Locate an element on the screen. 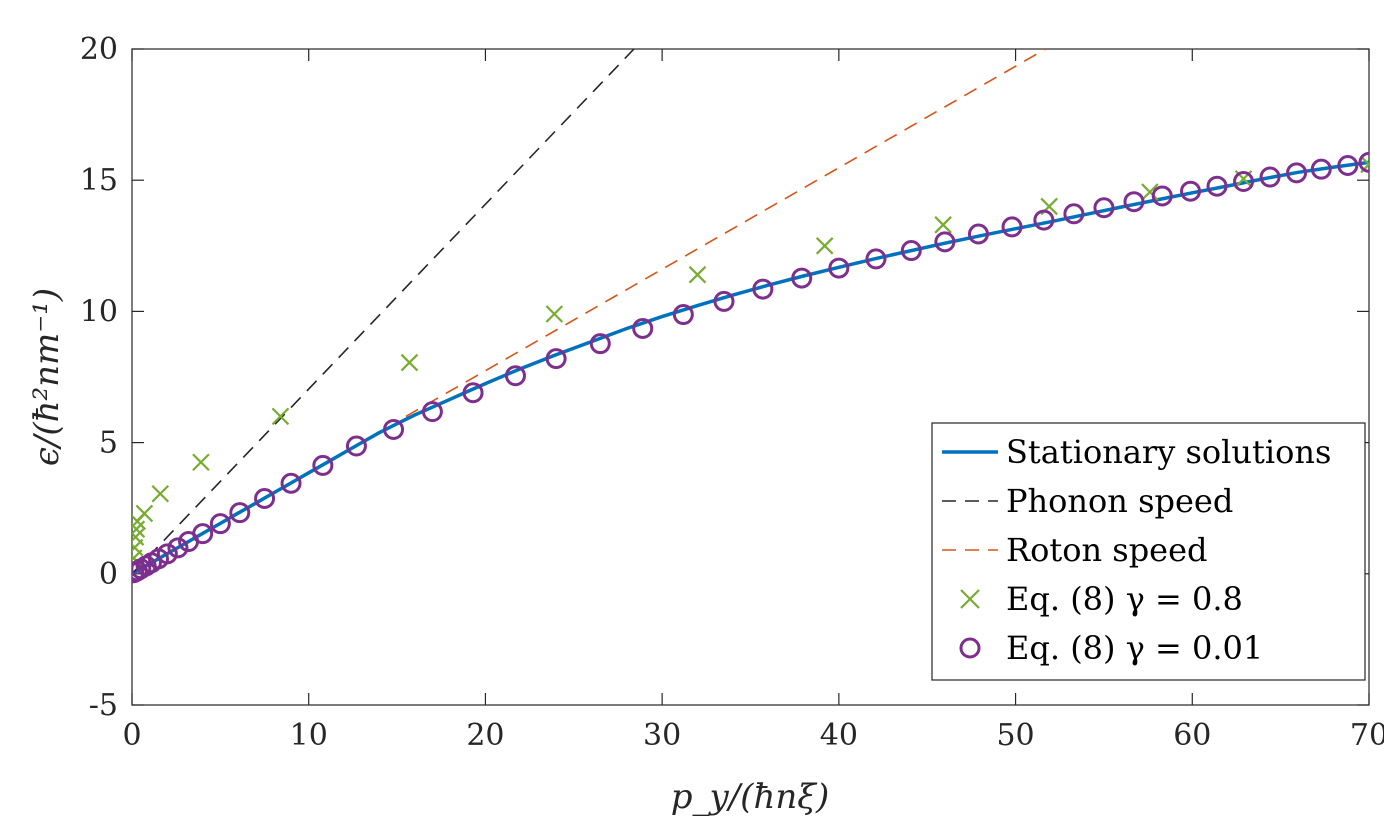  y-axis-label: ϵ/(ħ²nm⁻¹) is located at coordinates (47, 377).